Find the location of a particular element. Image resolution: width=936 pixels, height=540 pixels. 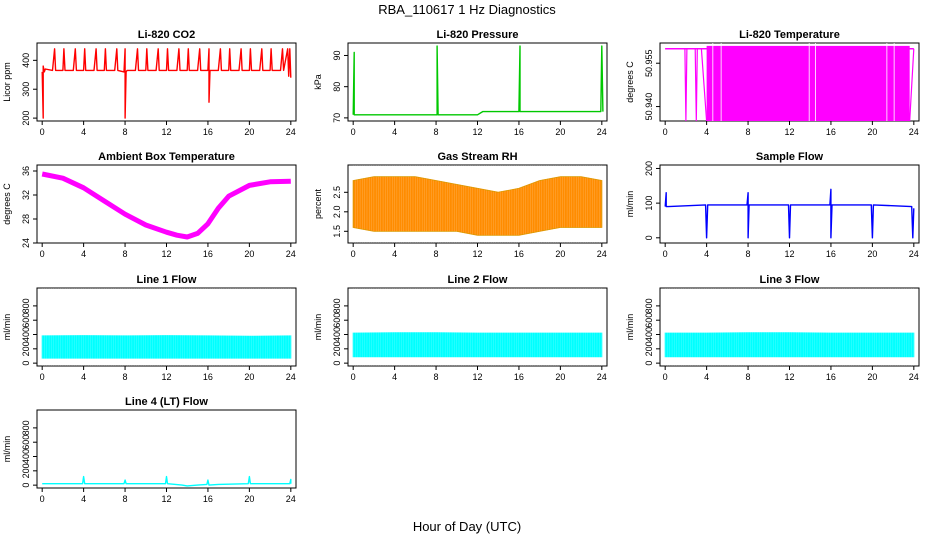

panel-title: Ambient Box Temperature is located at coordinates (166, 157).